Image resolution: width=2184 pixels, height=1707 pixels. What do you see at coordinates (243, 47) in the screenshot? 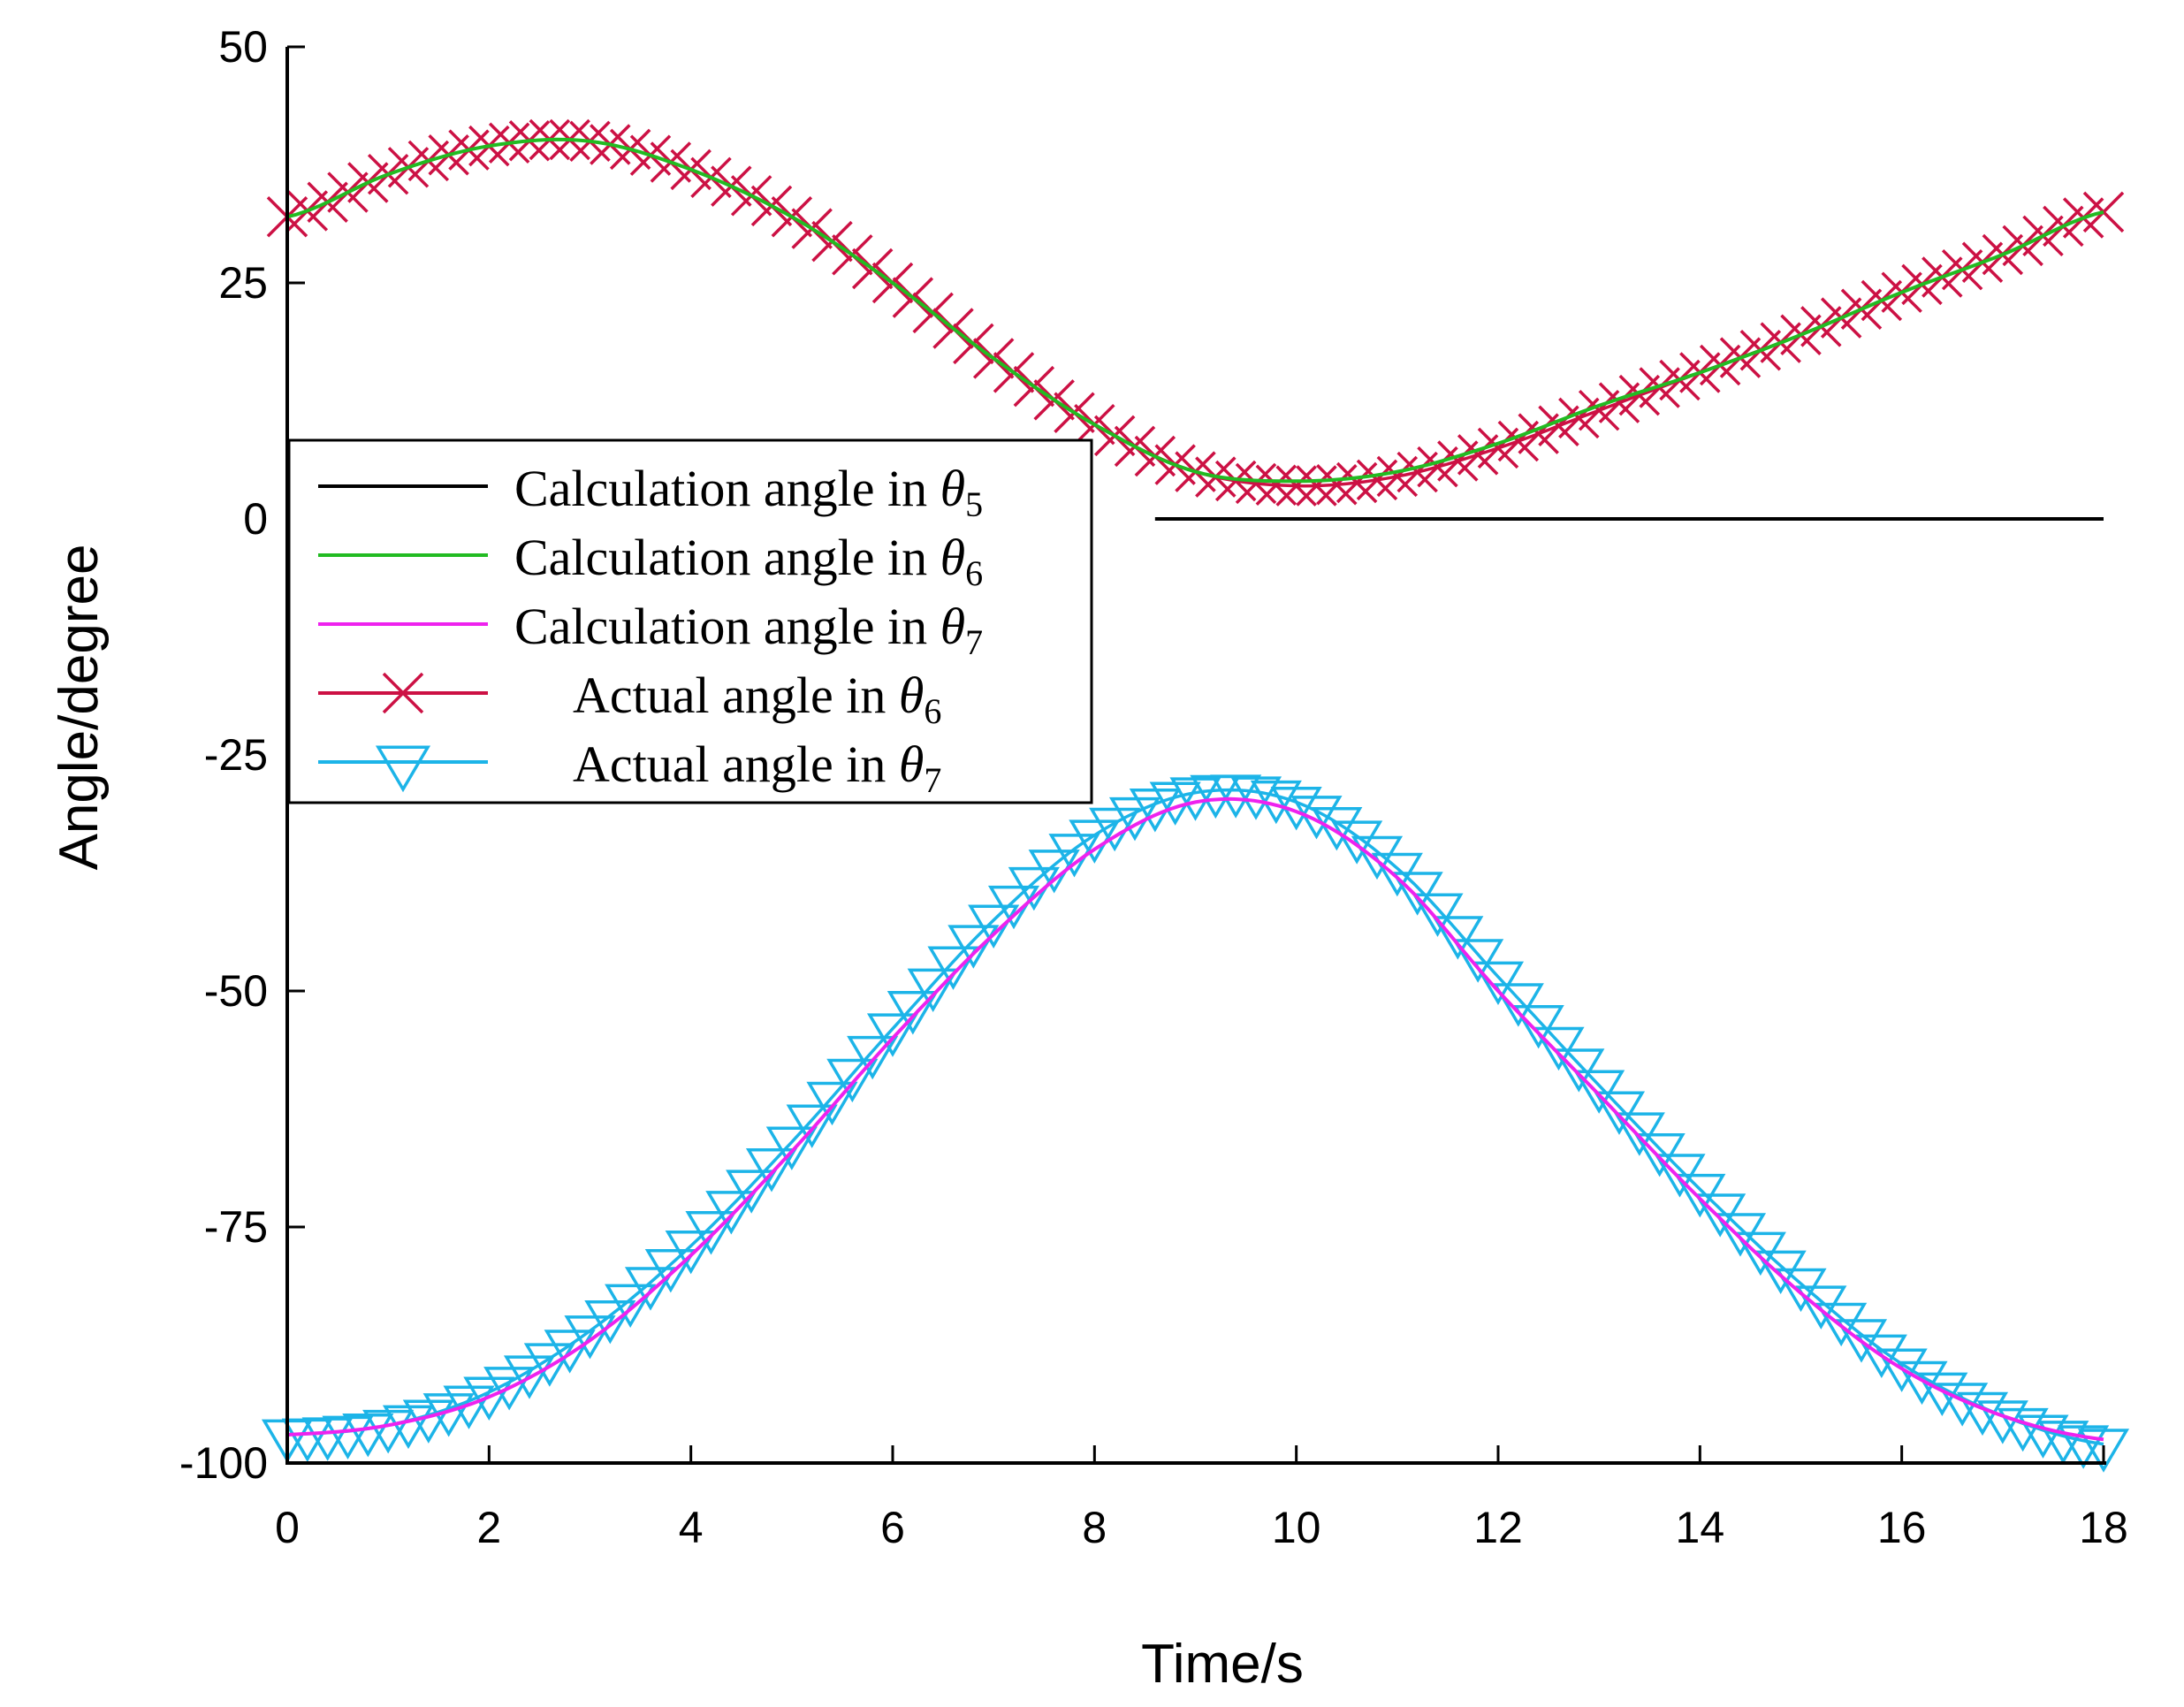
I see `y-tick-label: 50` at bounding box center [243, 47].